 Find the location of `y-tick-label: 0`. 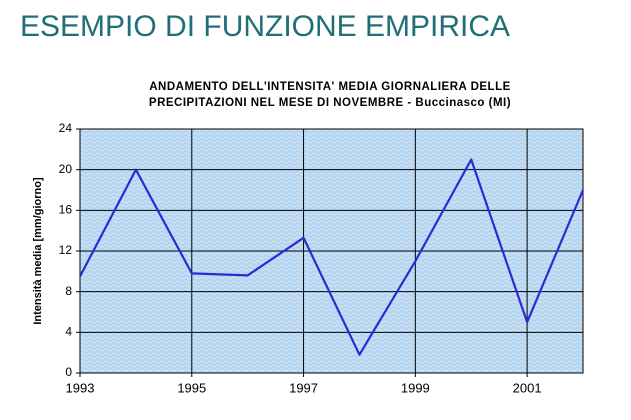

y-tick-label: 0 is located at coordinates (68, 372).